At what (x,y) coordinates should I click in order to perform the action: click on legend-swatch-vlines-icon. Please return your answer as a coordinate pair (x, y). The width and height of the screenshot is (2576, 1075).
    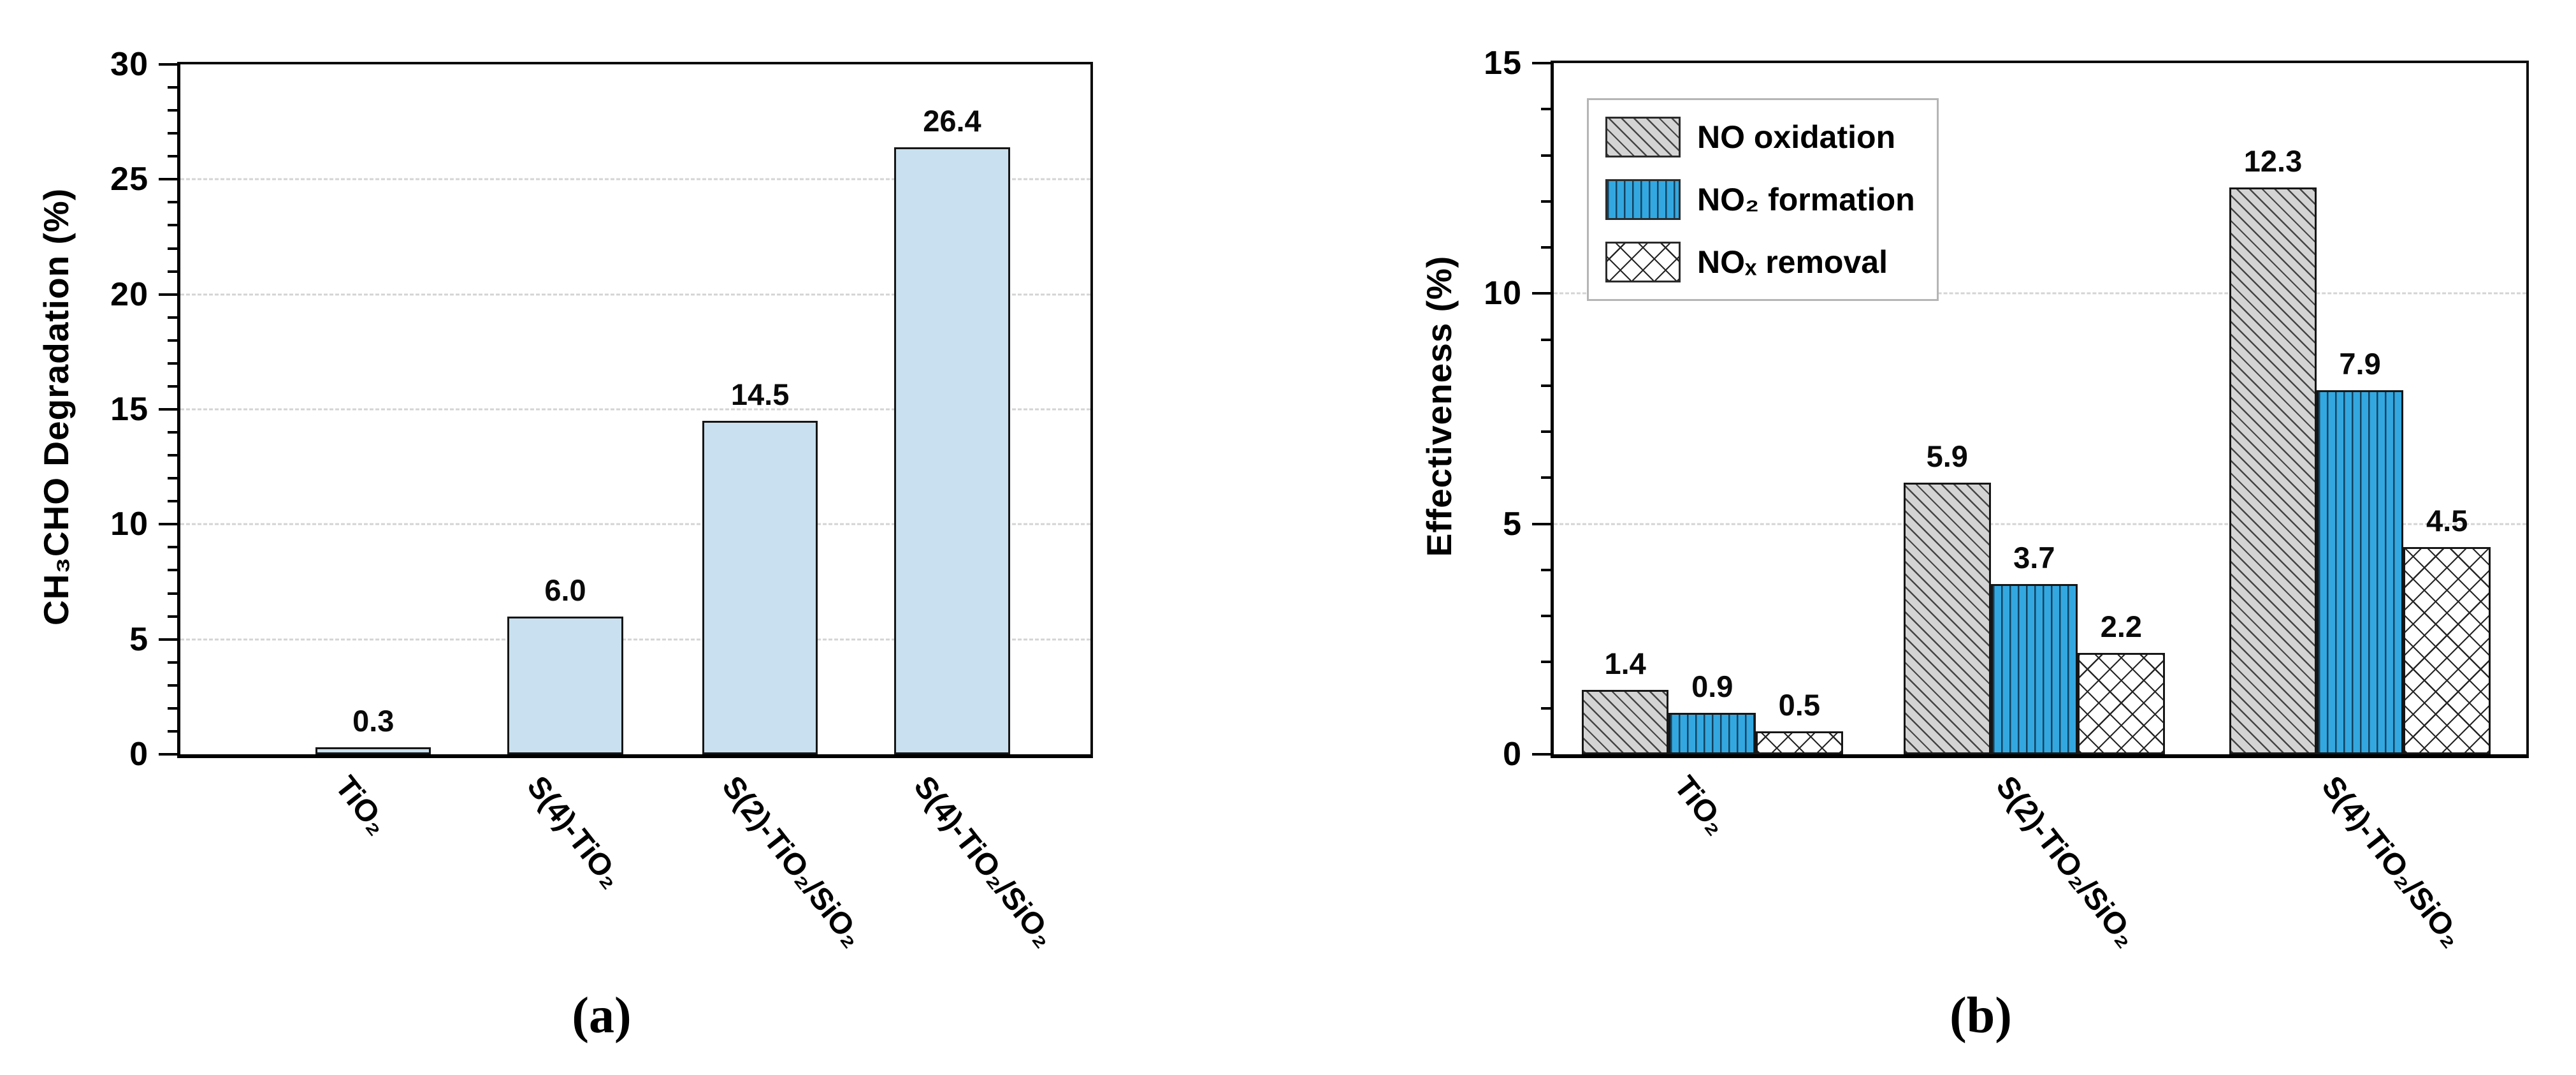
    Looking at the image, I should click on (1643, 199).